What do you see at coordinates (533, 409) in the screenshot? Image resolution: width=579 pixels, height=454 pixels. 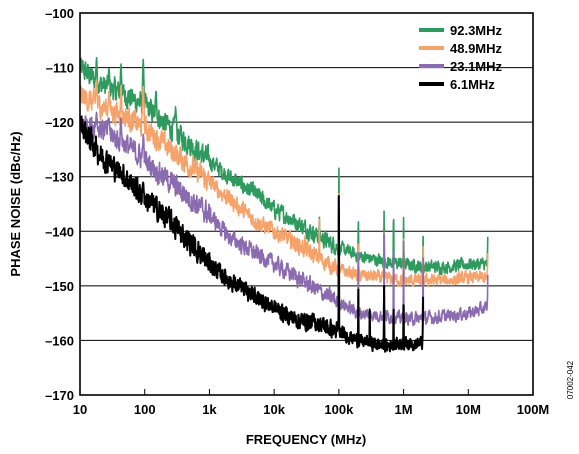 I see `x-tick-label: 100M` at bounding box center [533, 409].